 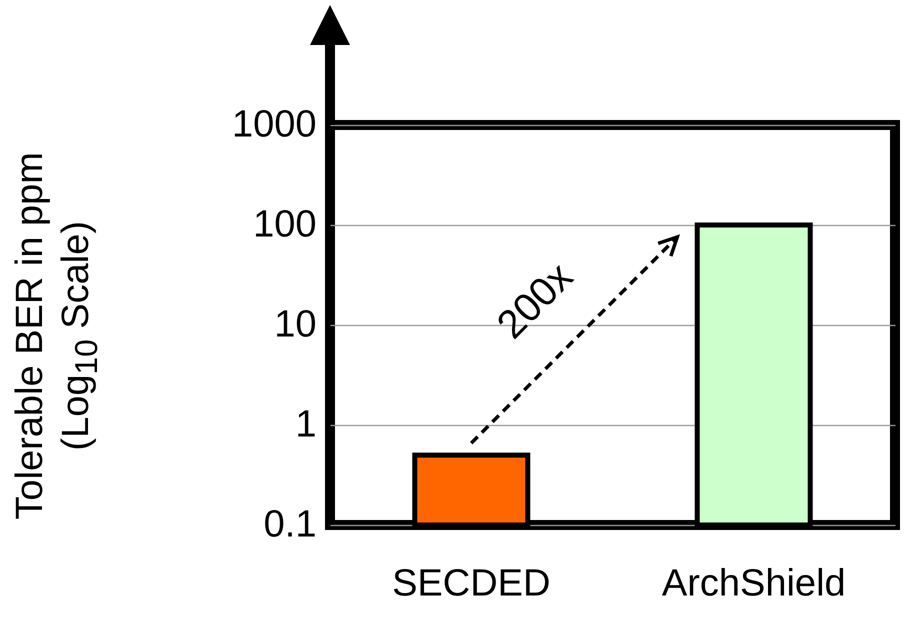 I want to click on x-tick-label: SECDED, so click(x=471, y=583).